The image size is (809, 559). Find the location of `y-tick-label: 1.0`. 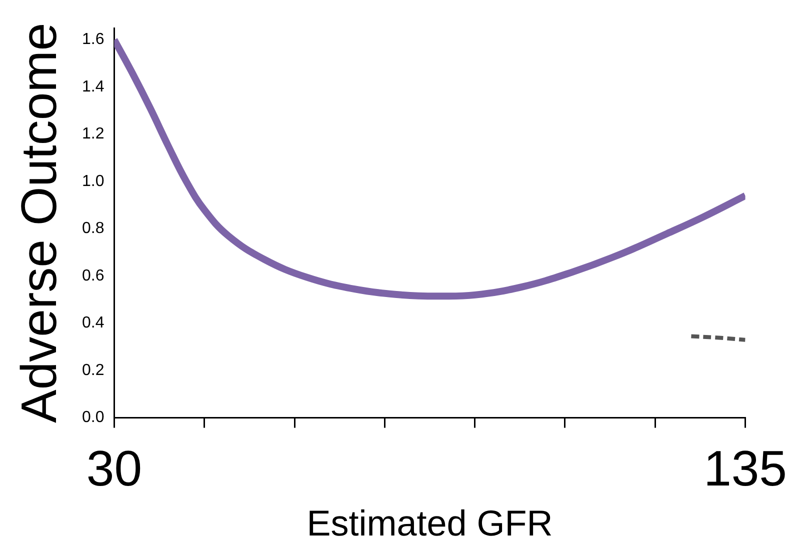

y-tick-label: 1.0 is located at coordinates (93, 181).